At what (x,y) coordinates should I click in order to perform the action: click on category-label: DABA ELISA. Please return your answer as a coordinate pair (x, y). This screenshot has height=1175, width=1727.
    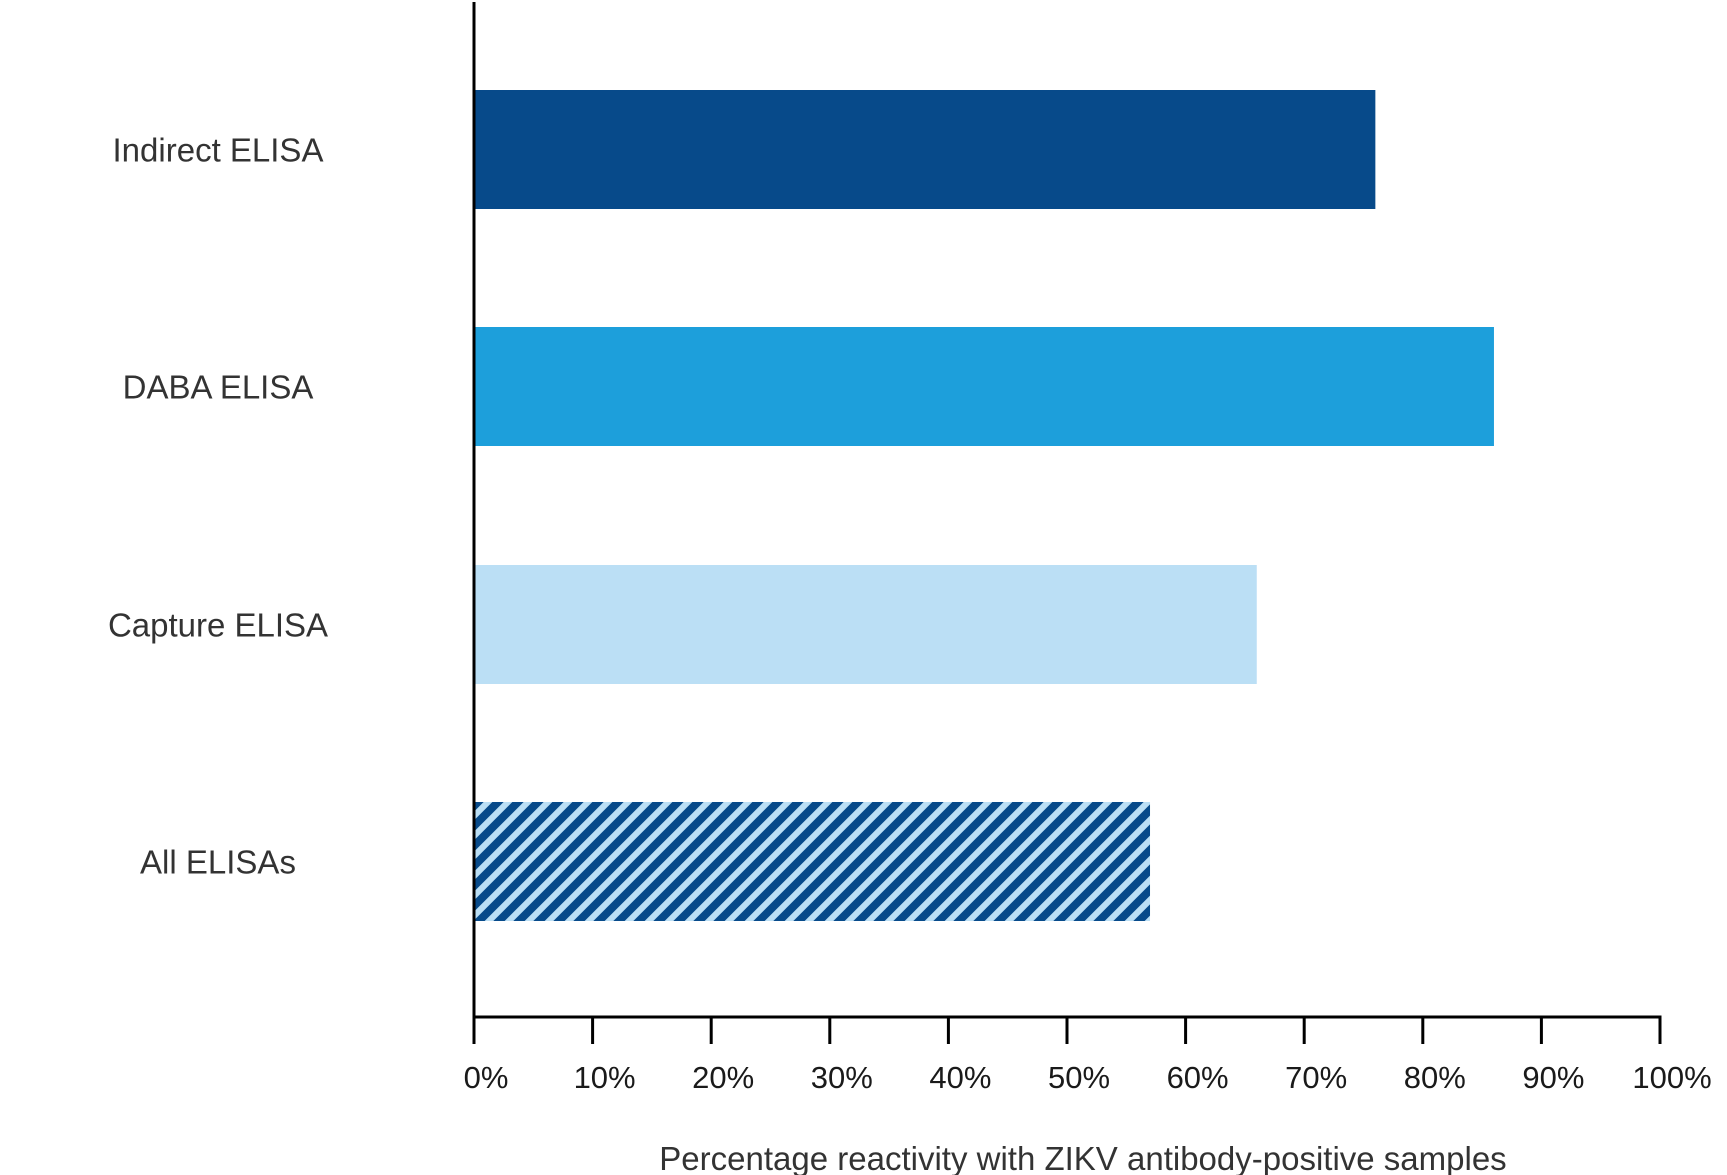
    Looking at the image, I should click on (218, 387).